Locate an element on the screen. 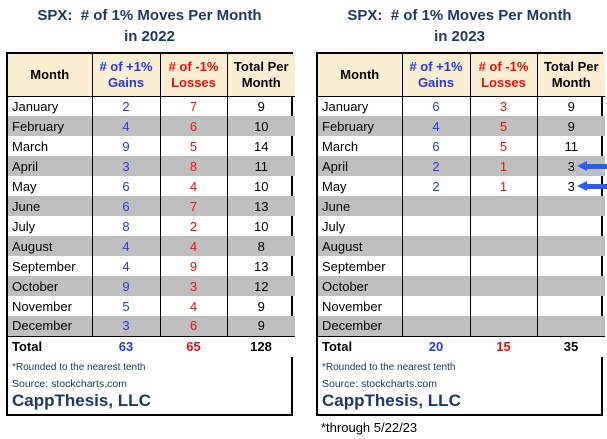  month-cell: December is located at coordinates (50, 326).